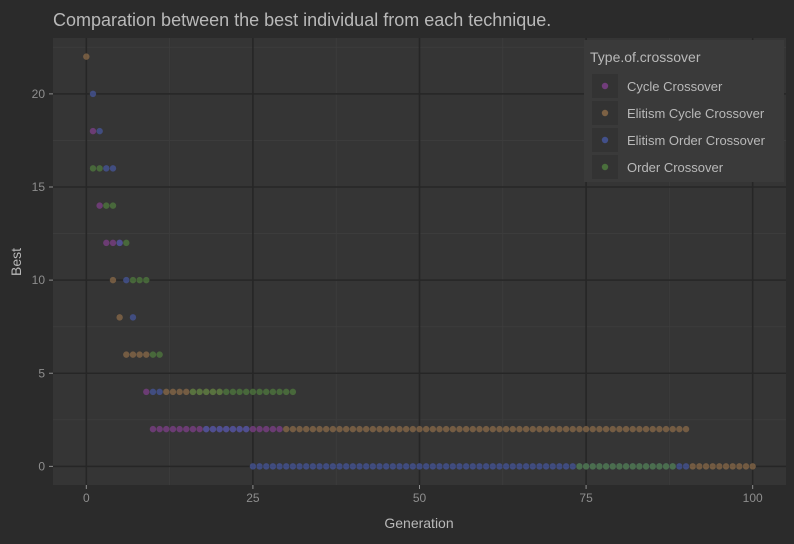 The width and height of the screenshot is (794, 544). Describe the element at coordinates (605, 113) in the screenshot. I see `legend-key-dot` at that location.